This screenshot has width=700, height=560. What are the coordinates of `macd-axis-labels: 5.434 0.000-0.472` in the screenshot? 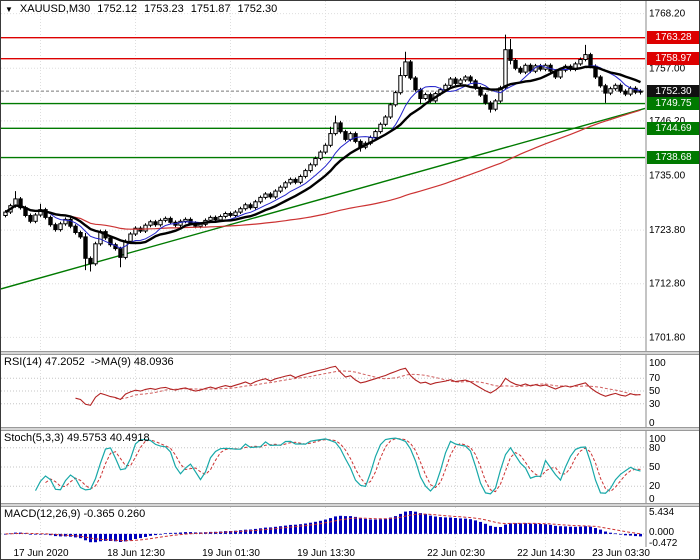 It's located at (663, 527).